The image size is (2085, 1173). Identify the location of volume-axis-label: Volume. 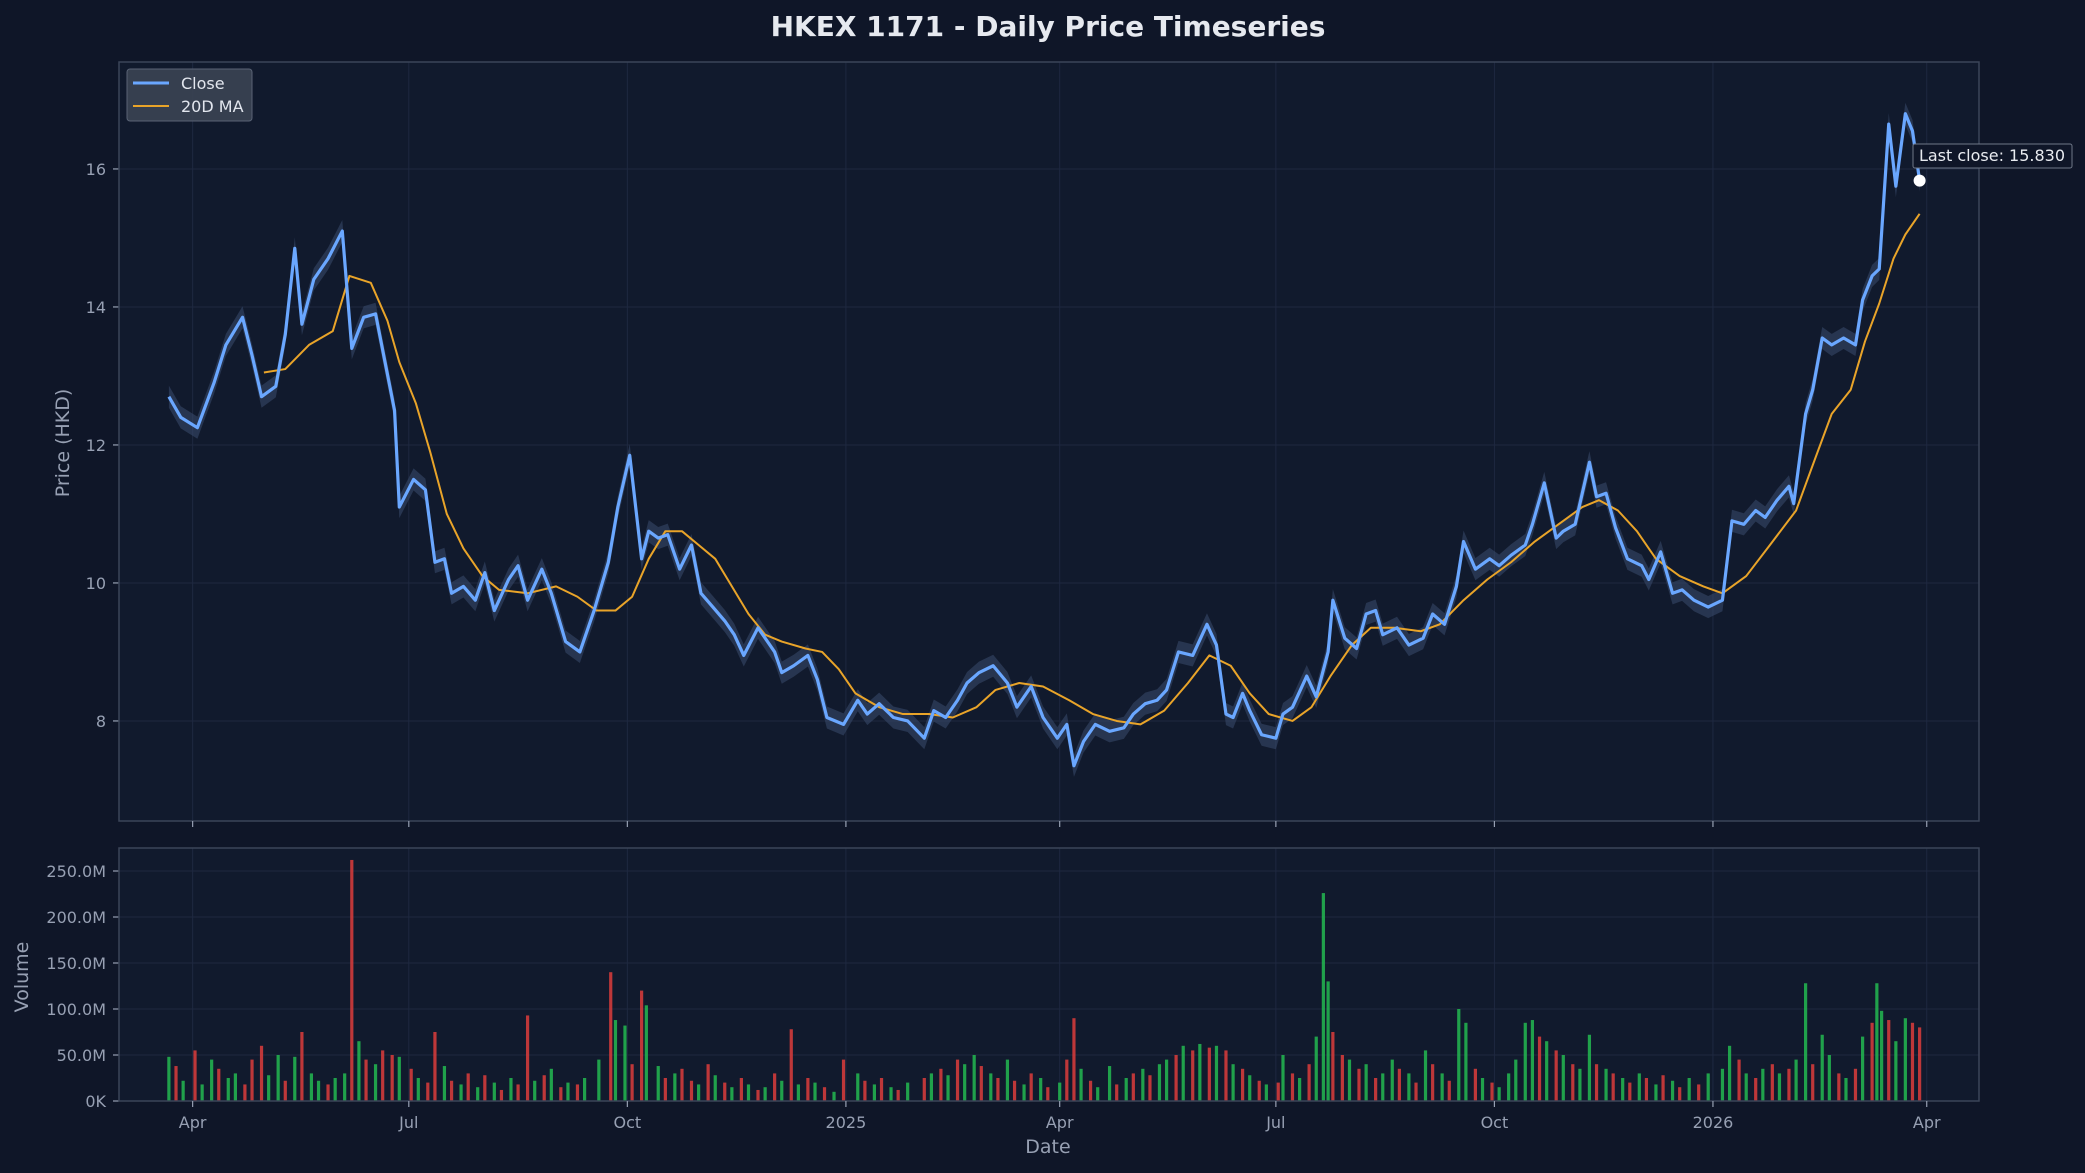
(22, 977).